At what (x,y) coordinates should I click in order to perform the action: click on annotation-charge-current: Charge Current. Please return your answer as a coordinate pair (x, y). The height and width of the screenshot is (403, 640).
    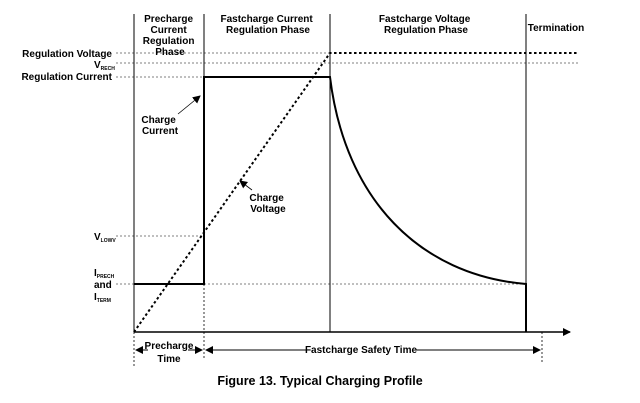
    Looking at the image, I should click on (159, 126).